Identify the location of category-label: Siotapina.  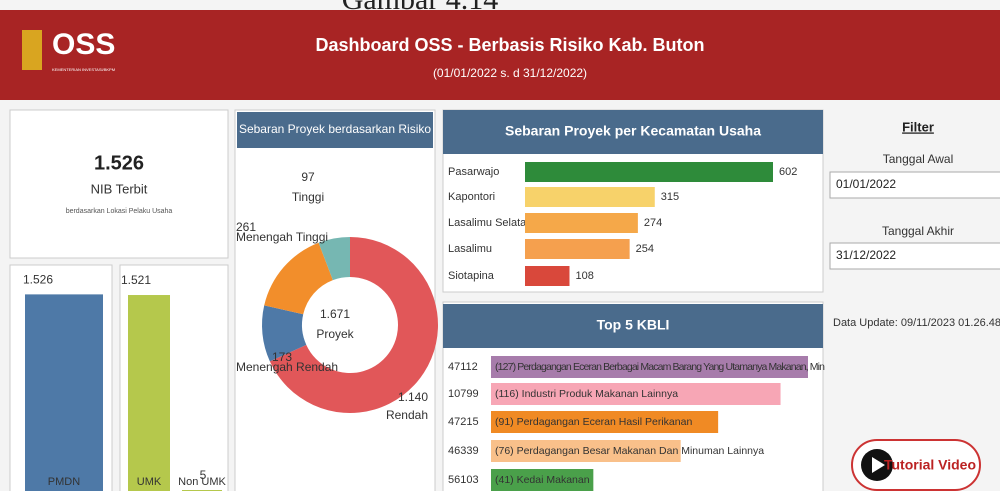
(471, 276).